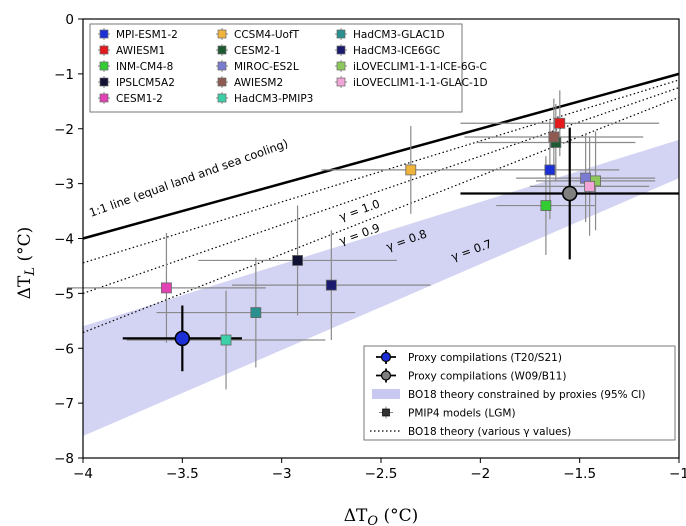 The image size is (686, 526). Describe the element at coordinates (595, 181) in the screenshot. I see `model-marker-iloveclim1-1-1-ice-6g-c` at that location.